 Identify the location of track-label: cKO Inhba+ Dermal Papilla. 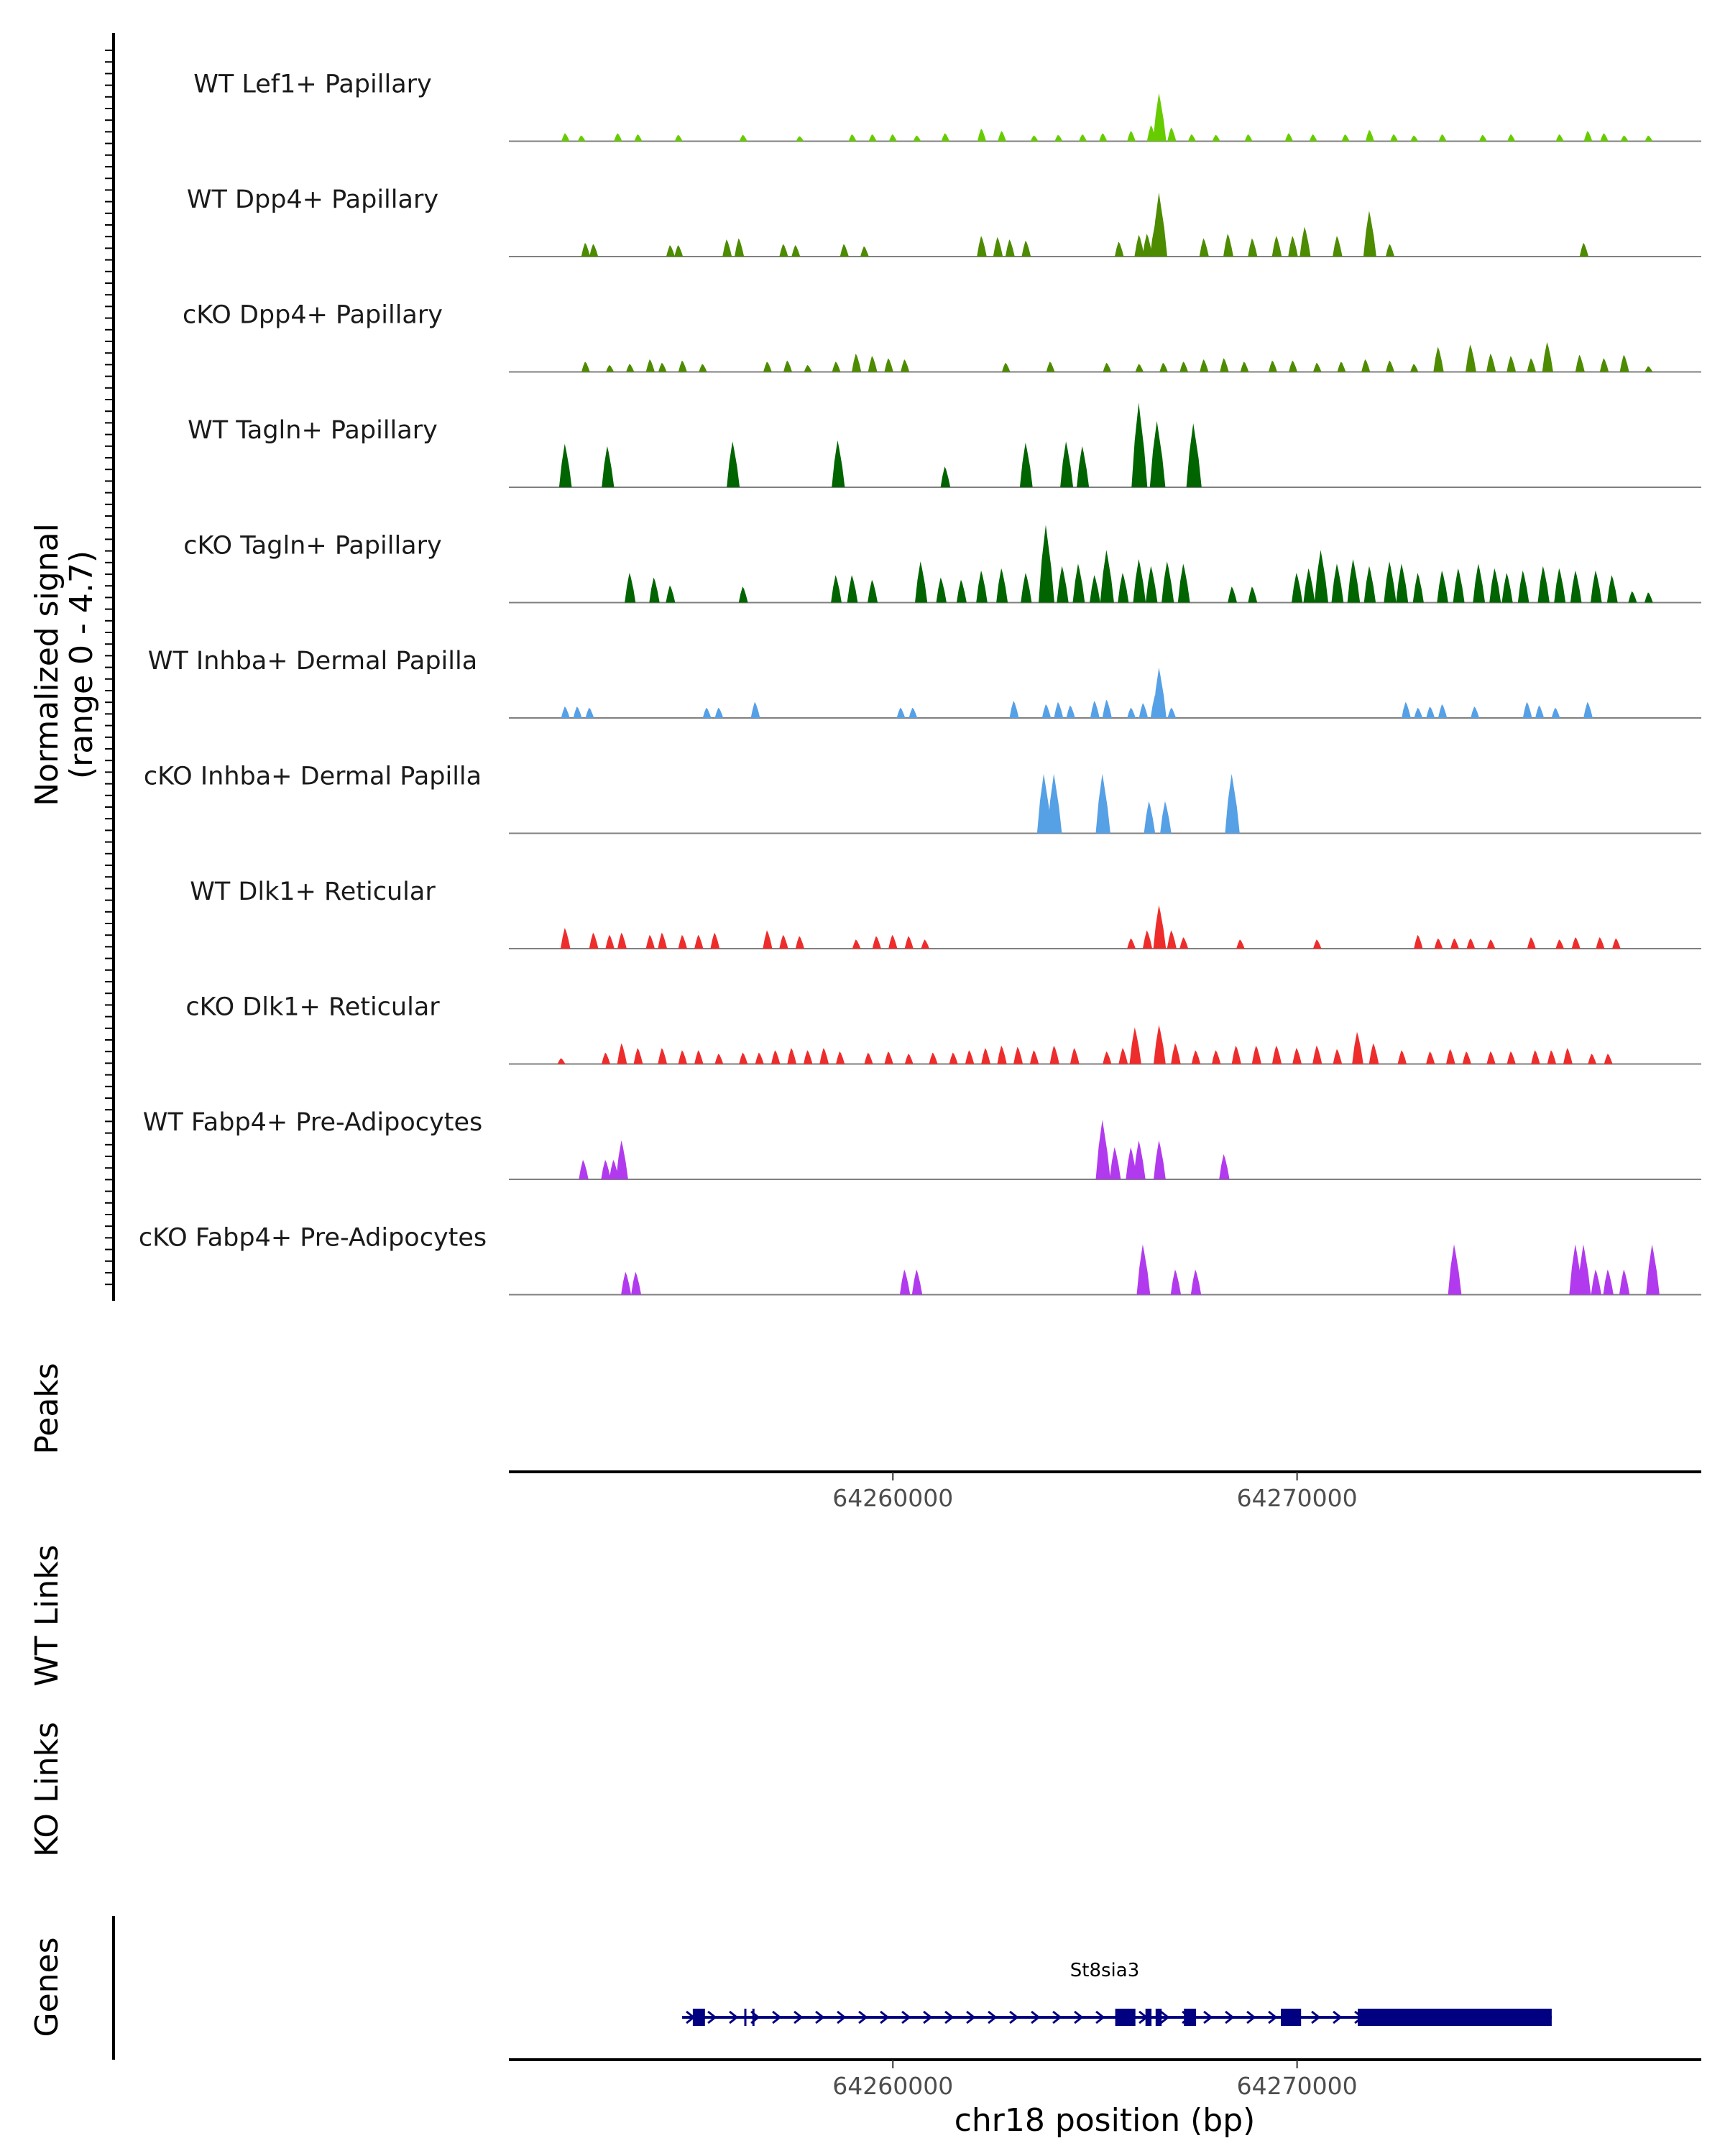
(313, 777).